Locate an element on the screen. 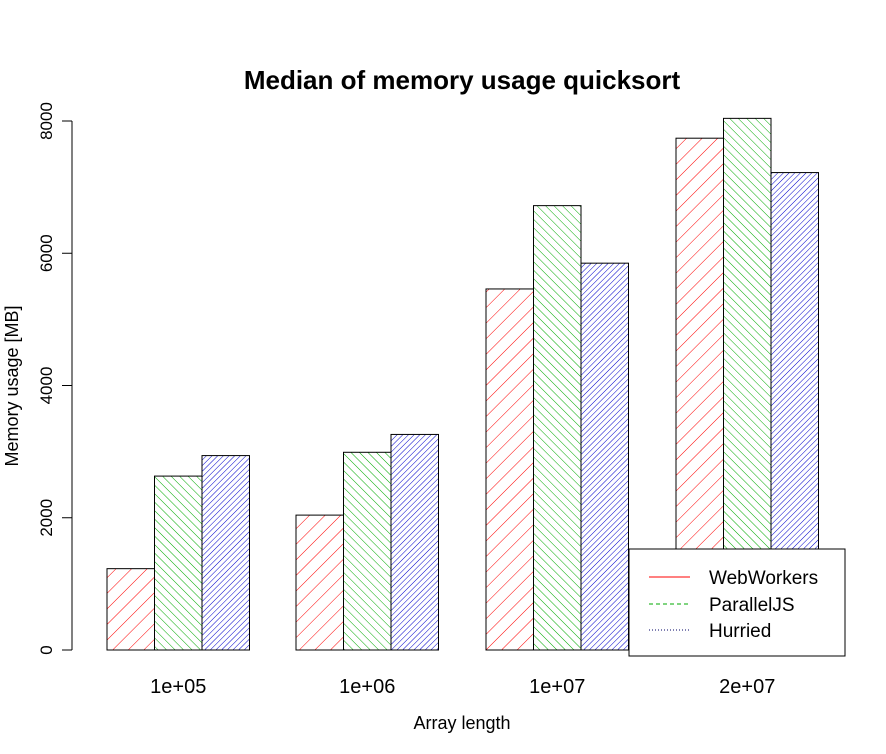 This screenshot has height=754, width=886. x-tick-label-2e+07: 2e+07 is located at coordinates (747, 687).